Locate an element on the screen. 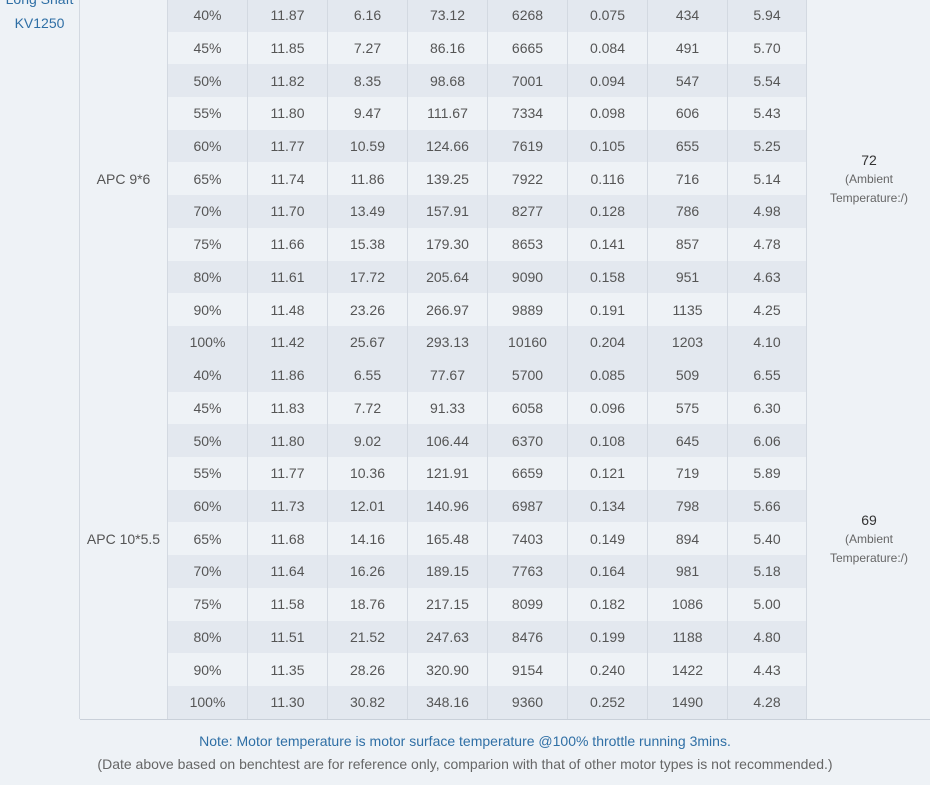  table-cell: 0.240 is located at coordinates (608, 669).